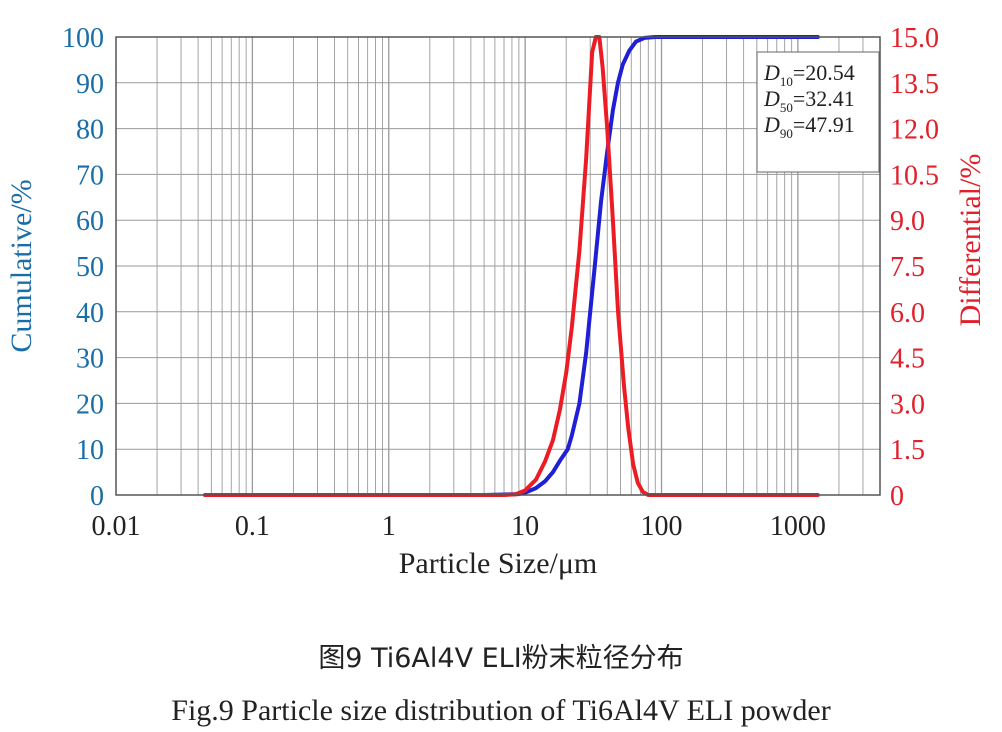 The width and height of the screenshot is (1002, 732). I want to click on y-right-tick-label: 7.5, so click(907, 267).